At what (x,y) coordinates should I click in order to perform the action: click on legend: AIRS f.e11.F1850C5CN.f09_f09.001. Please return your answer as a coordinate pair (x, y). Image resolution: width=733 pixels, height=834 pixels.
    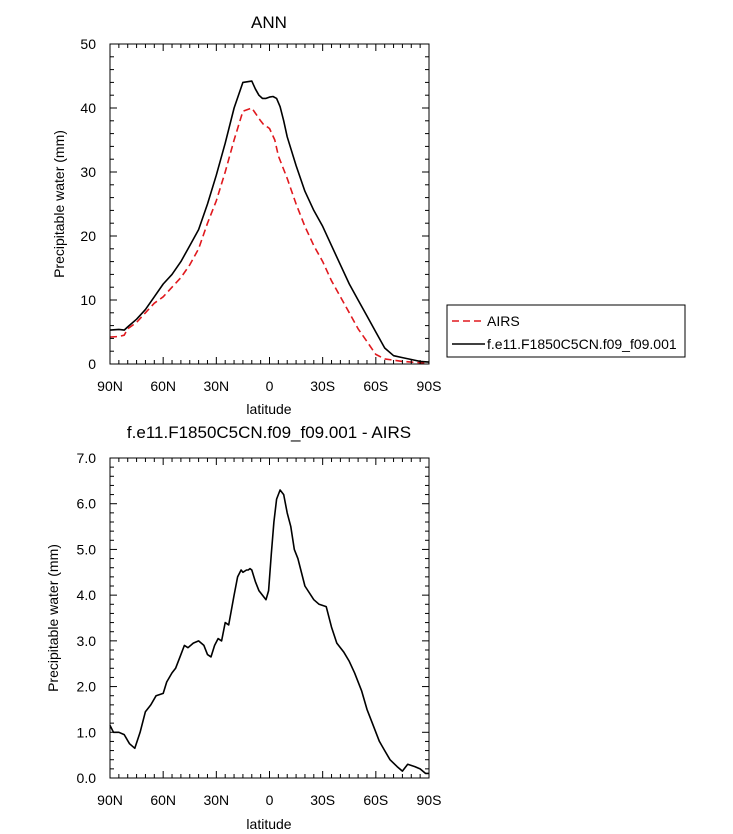
    Looking at the image, I should click on (566, 331).